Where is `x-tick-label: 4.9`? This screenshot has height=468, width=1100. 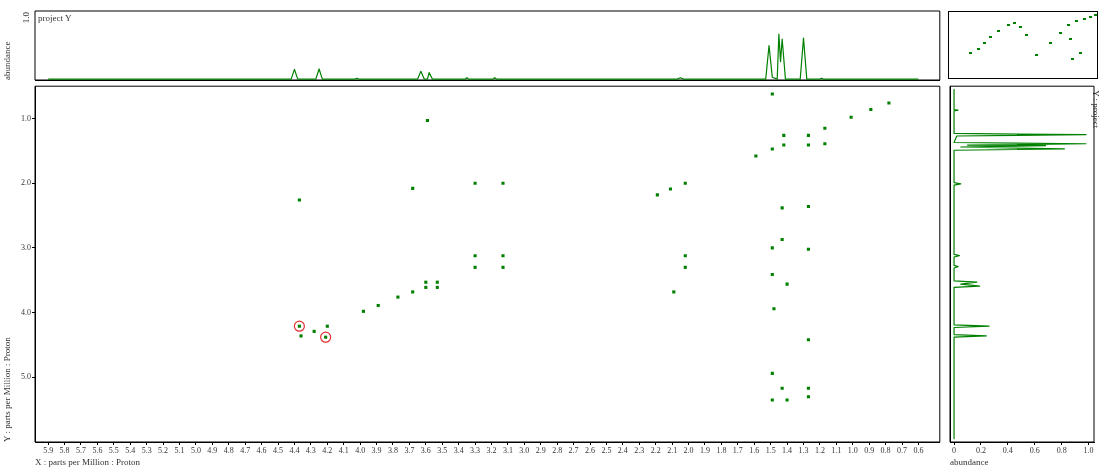
x-tick-label: 4.9 is located at coordinates (212, 450).